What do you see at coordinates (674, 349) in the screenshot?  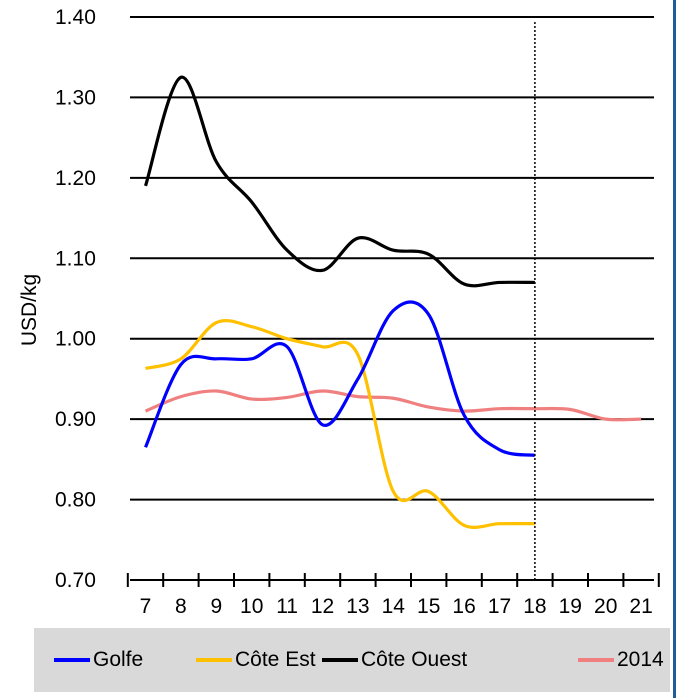 I see `frame-border` at bounding box center [674, 349].